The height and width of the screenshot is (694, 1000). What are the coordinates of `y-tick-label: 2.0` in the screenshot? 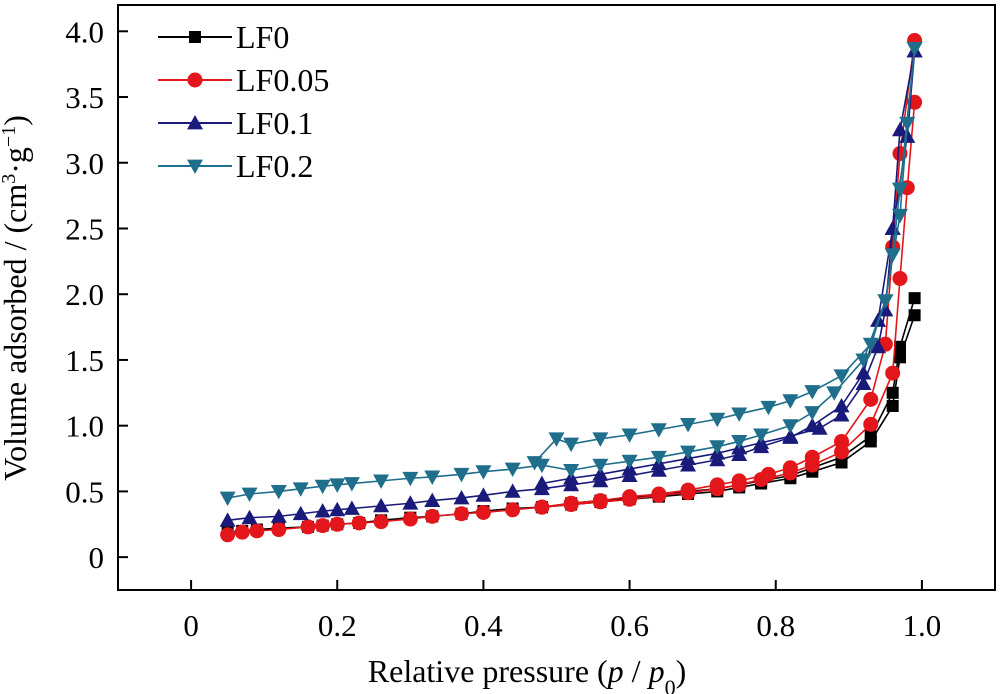 It's located at (84, 294).